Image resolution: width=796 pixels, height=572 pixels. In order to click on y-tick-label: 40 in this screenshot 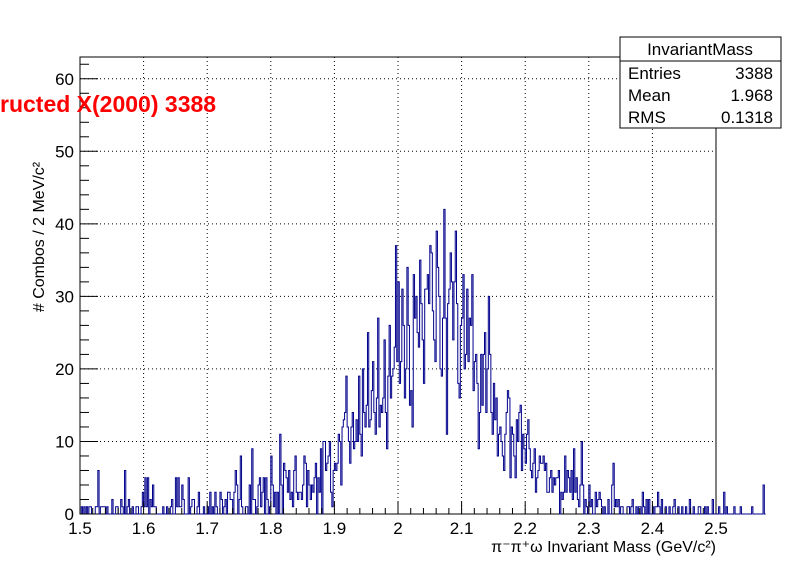, I will do `click(64, 224)`.